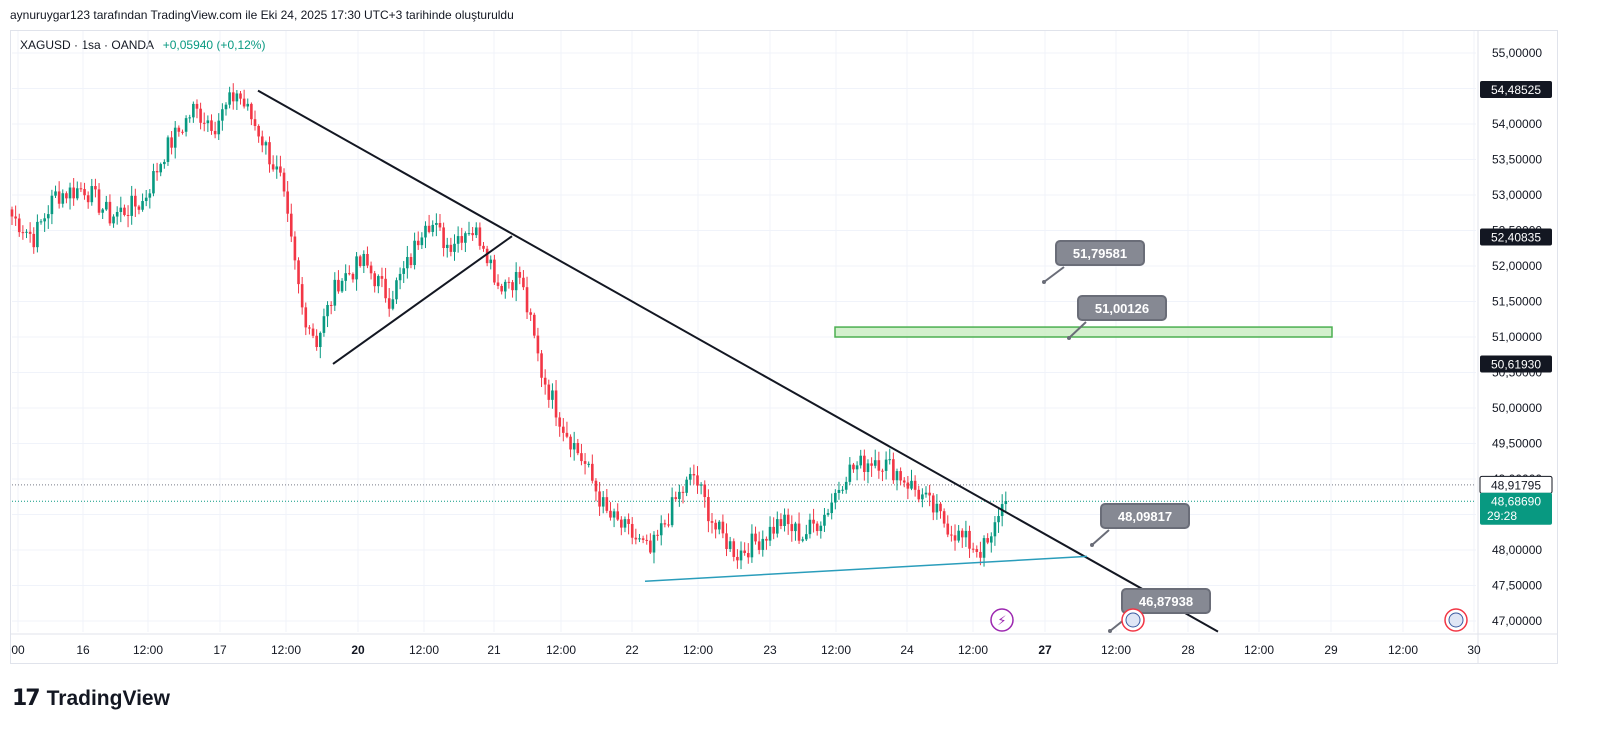 This screenshot has height=745, width=1600. Describe the element at coordinates (1516, 238) in the screenshot. I see `price-label: 52,40835` at that location.